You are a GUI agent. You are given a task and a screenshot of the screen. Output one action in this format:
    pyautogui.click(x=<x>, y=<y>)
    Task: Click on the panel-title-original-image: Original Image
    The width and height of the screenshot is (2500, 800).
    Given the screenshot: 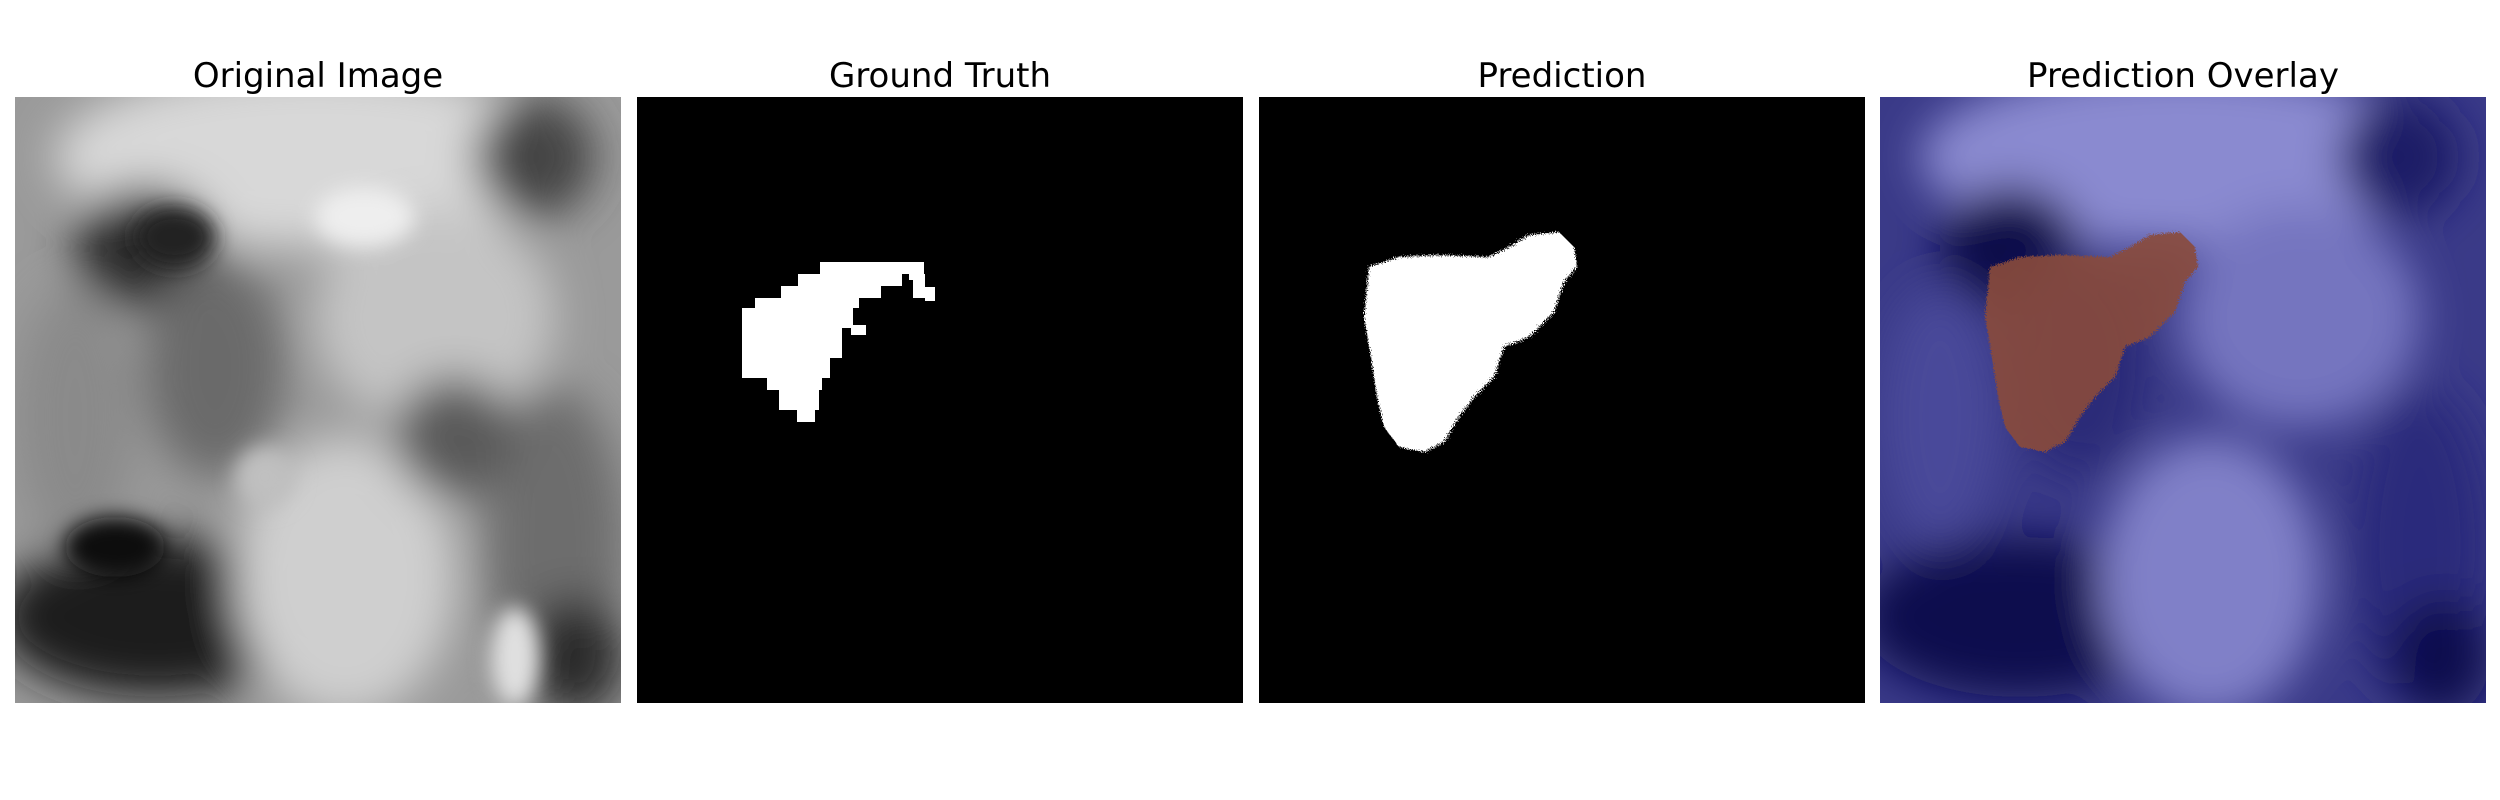 What is the action you would take?
    pyautogui.click(x=318, y=76)
    